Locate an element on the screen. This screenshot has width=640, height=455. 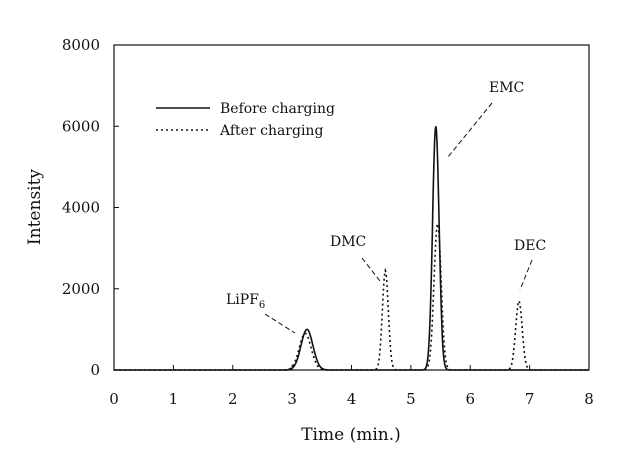
peak-label-text: DMC is located at coordinates (348, 242).